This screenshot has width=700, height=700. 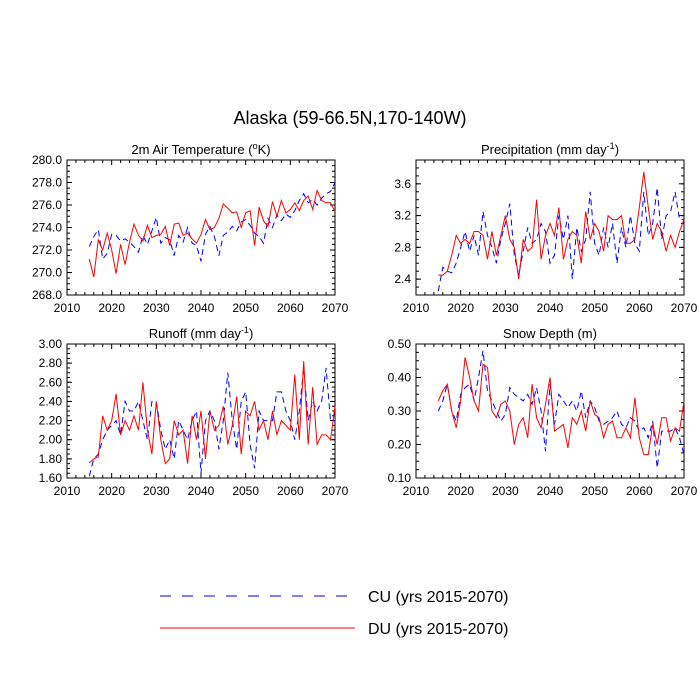 I want to click on panel-title: Precipitation (mm day-1), so click(x=550, y=149).